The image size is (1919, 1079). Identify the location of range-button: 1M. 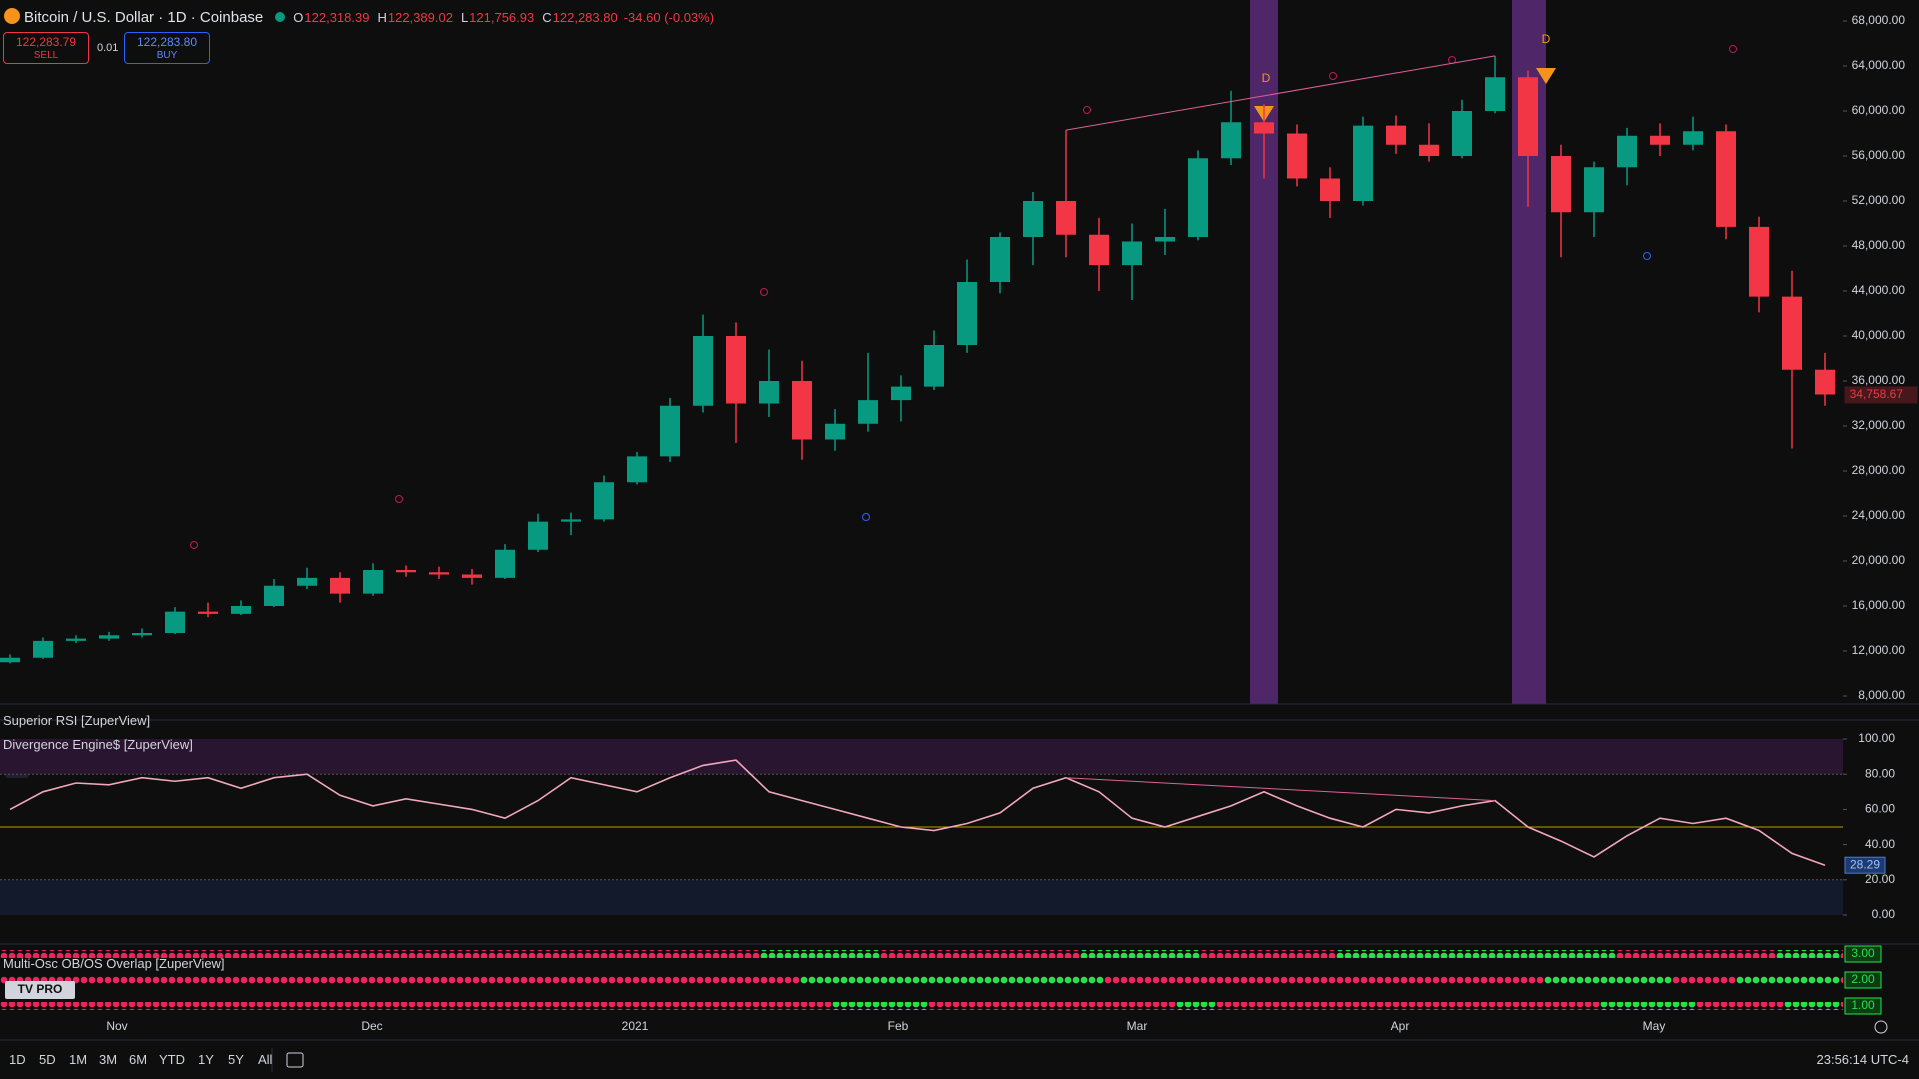
(78, 1059).